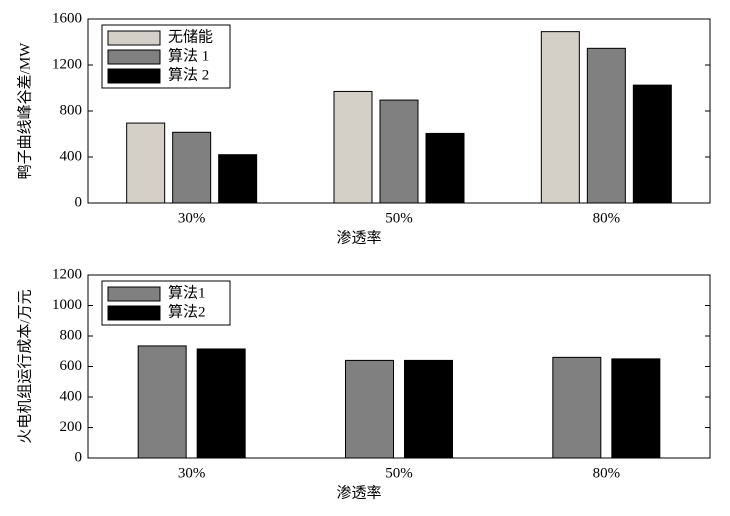  What do you see at coordinates (188, 55) in the screenshot?
I see `legend-label: 算法 1` at bounding box center [188, 55].